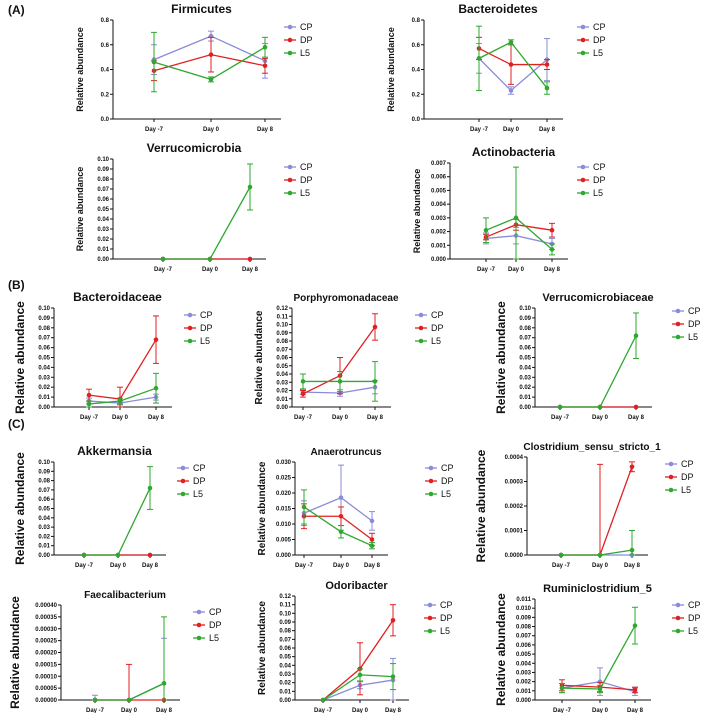 The width and height of the screenshot is (709, 713). Describe the element at coordinates (372, 521) in the screenshot. I see `data-point-cp` at that location.